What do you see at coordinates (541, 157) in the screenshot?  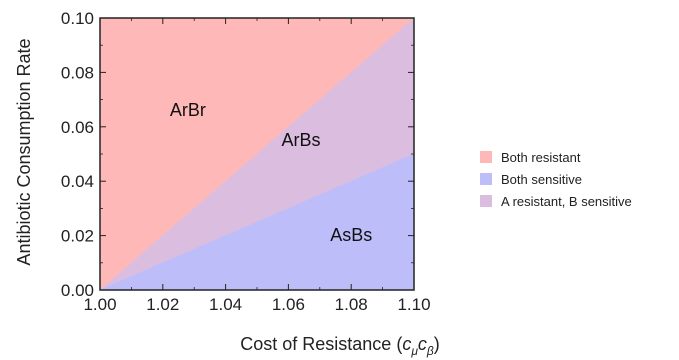 I see `legend-label: Both resistant` at bounding box center [541, 157].